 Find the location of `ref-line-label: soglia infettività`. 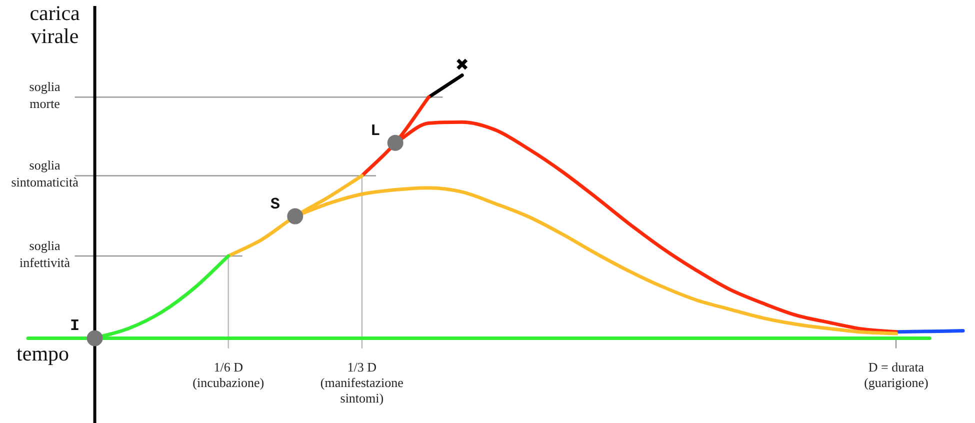

ref-line-label: soglia infettività is located at coordinates (45, 254).